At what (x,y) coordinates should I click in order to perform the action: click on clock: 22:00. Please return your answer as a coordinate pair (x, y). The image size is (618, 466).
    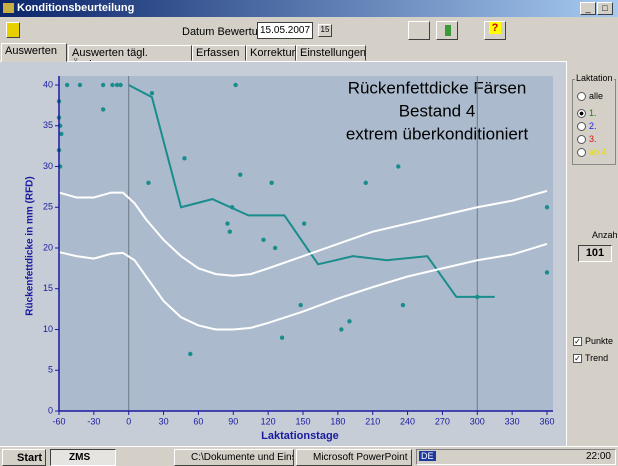
    Looking at the image, I should click on (598, 456).